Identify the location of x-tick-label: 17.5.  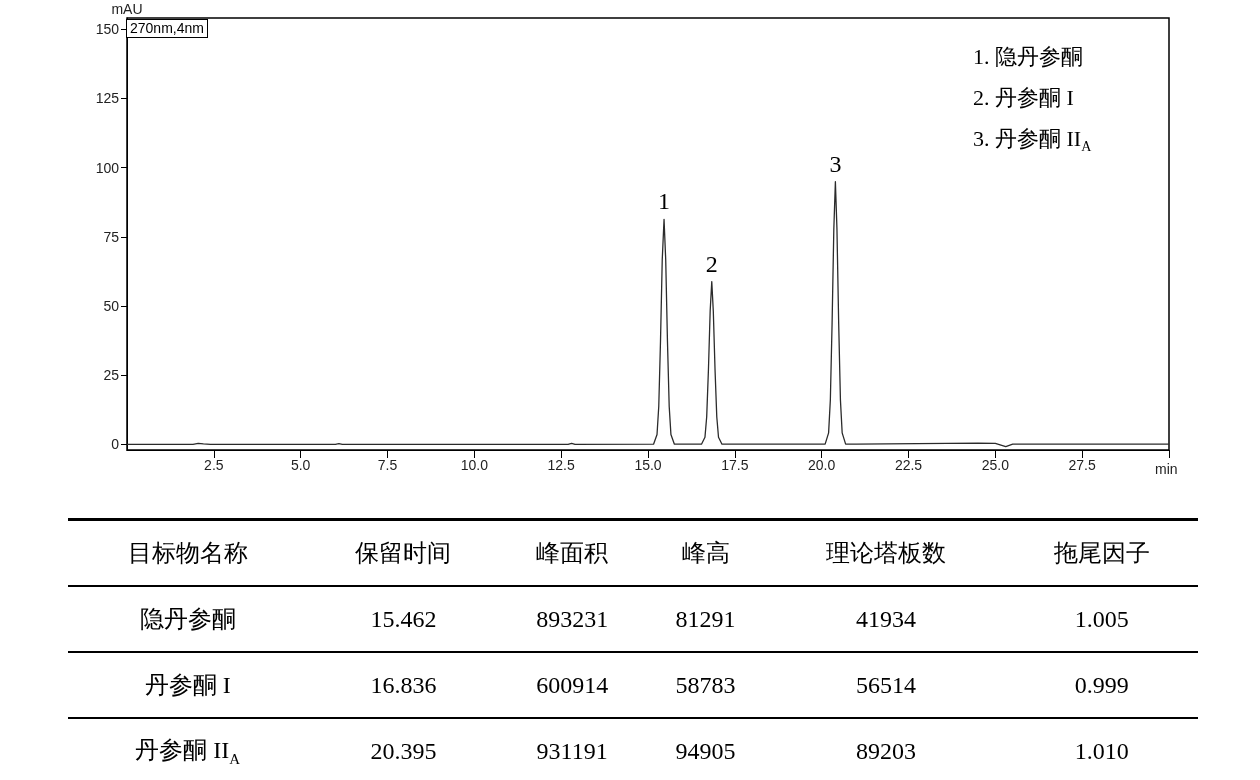
(735, 465).